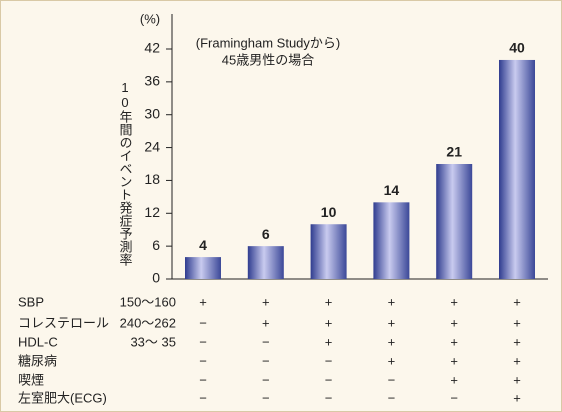 The image size is (562, 412). What do you see at coordinates (38, 341) in the screenshot?
I see `row-label: HDL-C` at bounding box center [38, 341].